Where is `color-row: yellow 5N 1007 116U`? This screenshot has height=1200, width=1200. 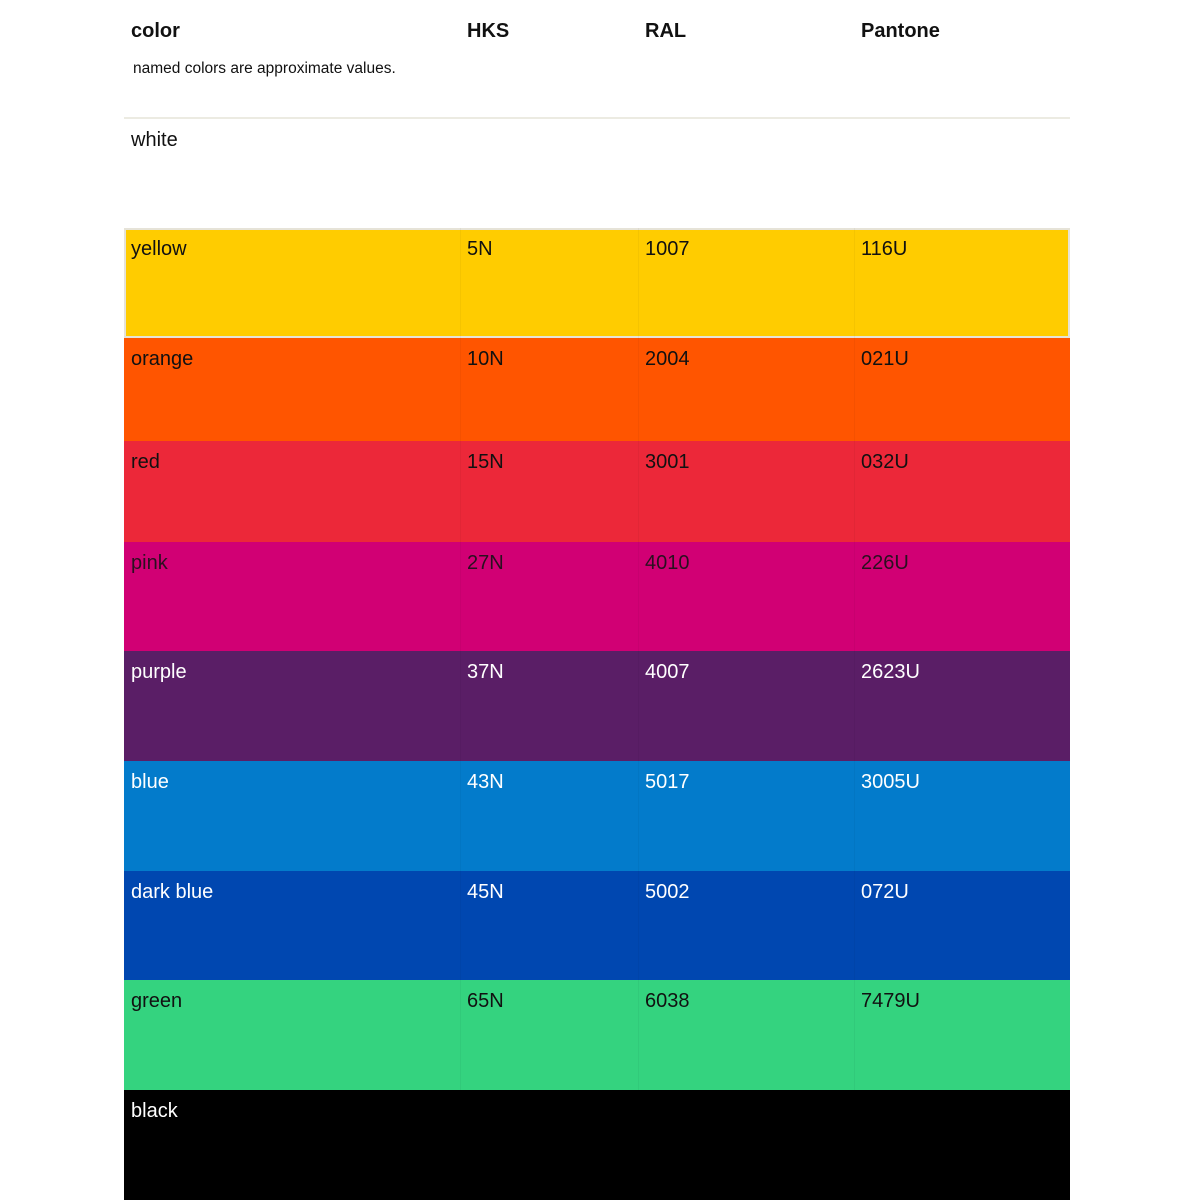 color-row: yellow 5N 1007 116U is located at coordinates (597, 283).